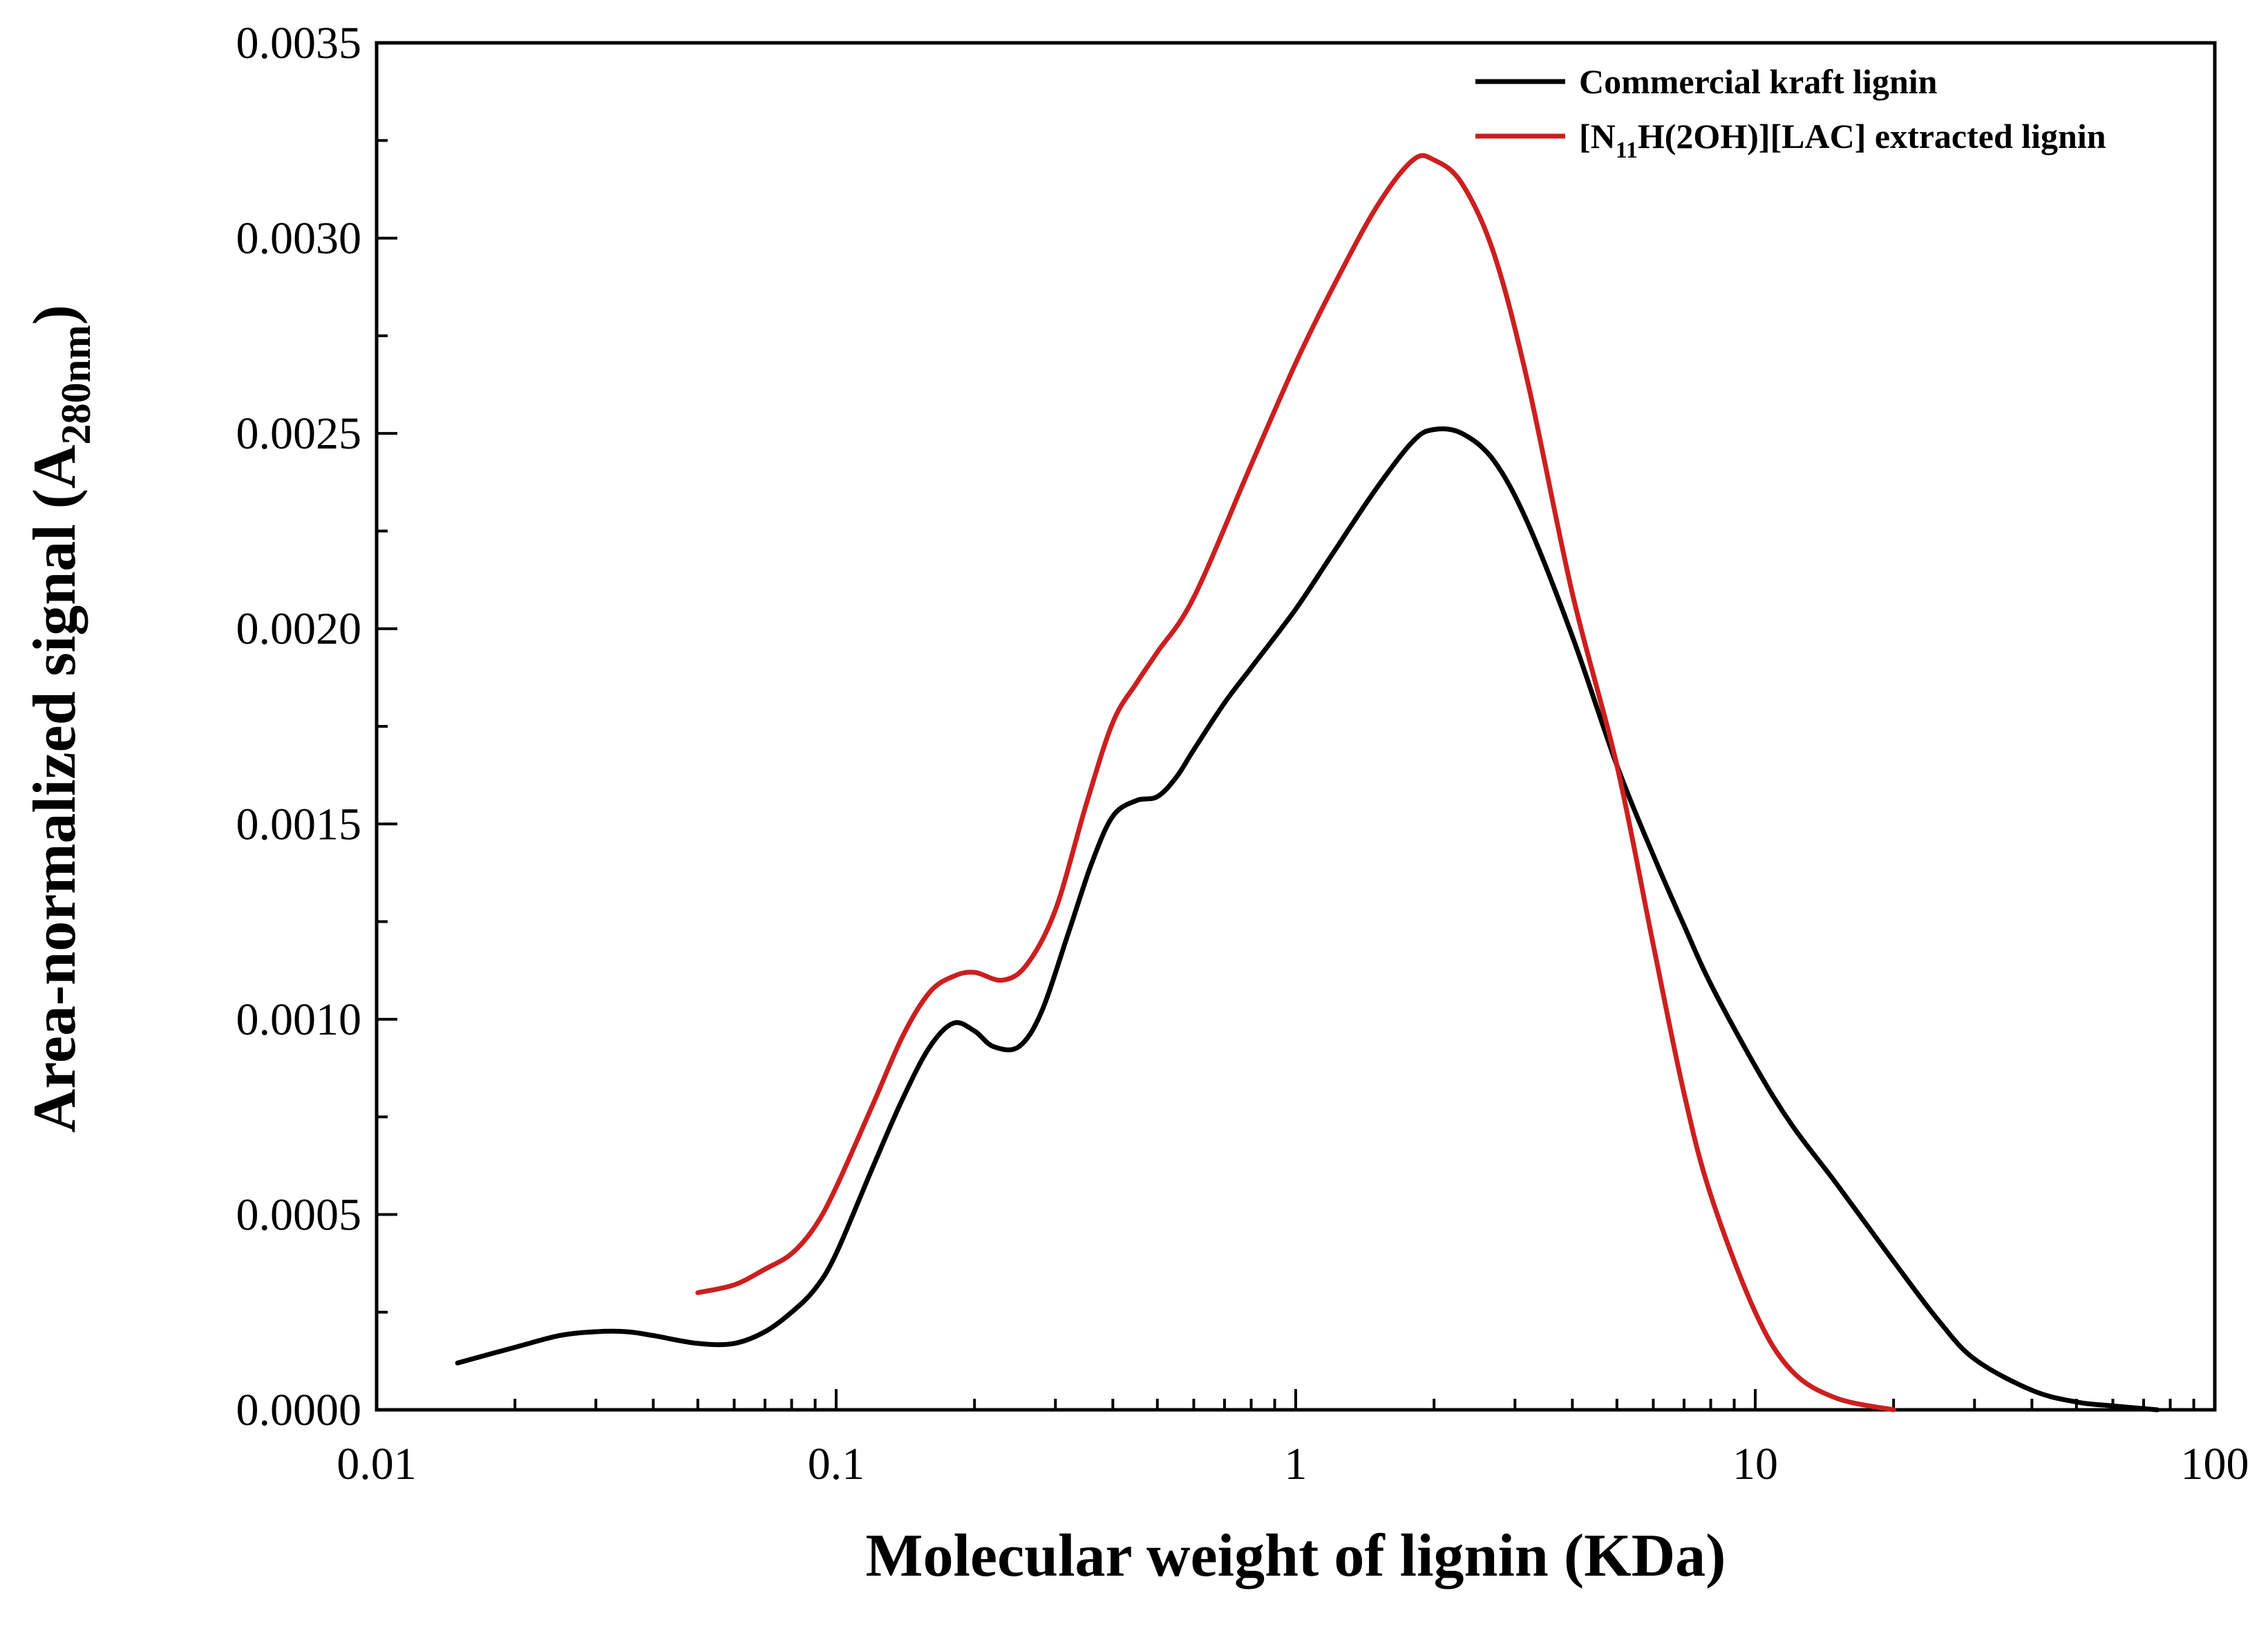 This screenshot has height=1651, width=2268. Describe the element at coordinates (299, 824) in the screenshot. I see `y-tick-label: 0.0015` at that location.